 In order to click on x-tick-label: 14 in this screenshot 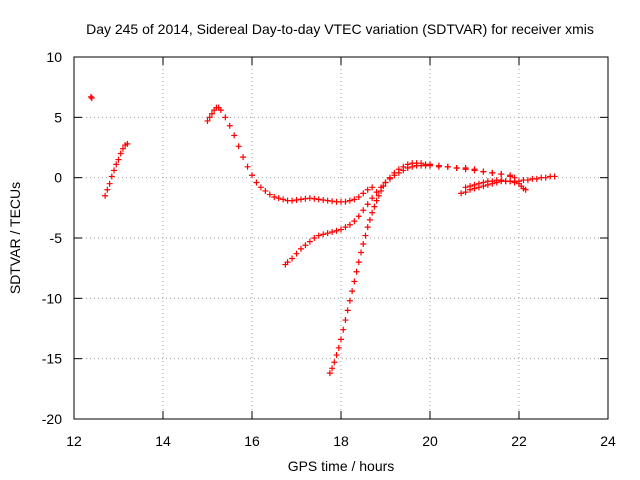, I will do `click(163, 441)`.